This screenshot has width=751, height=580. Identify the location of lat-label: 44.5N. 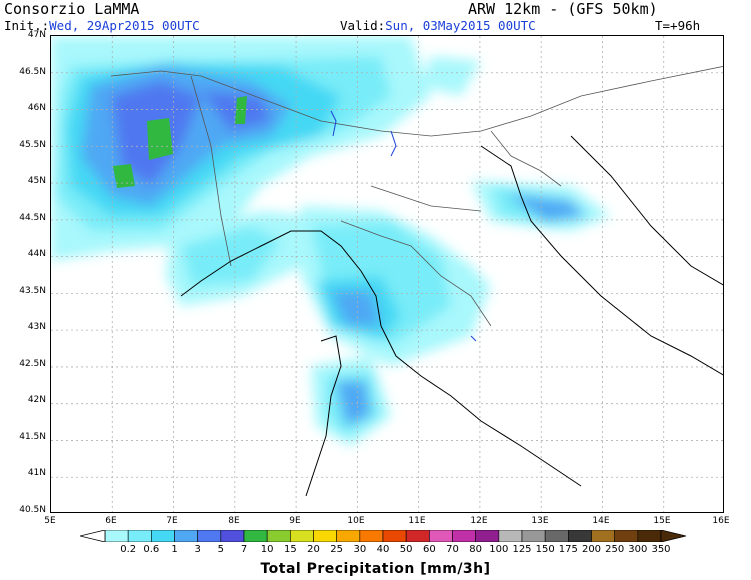
(32, 218).